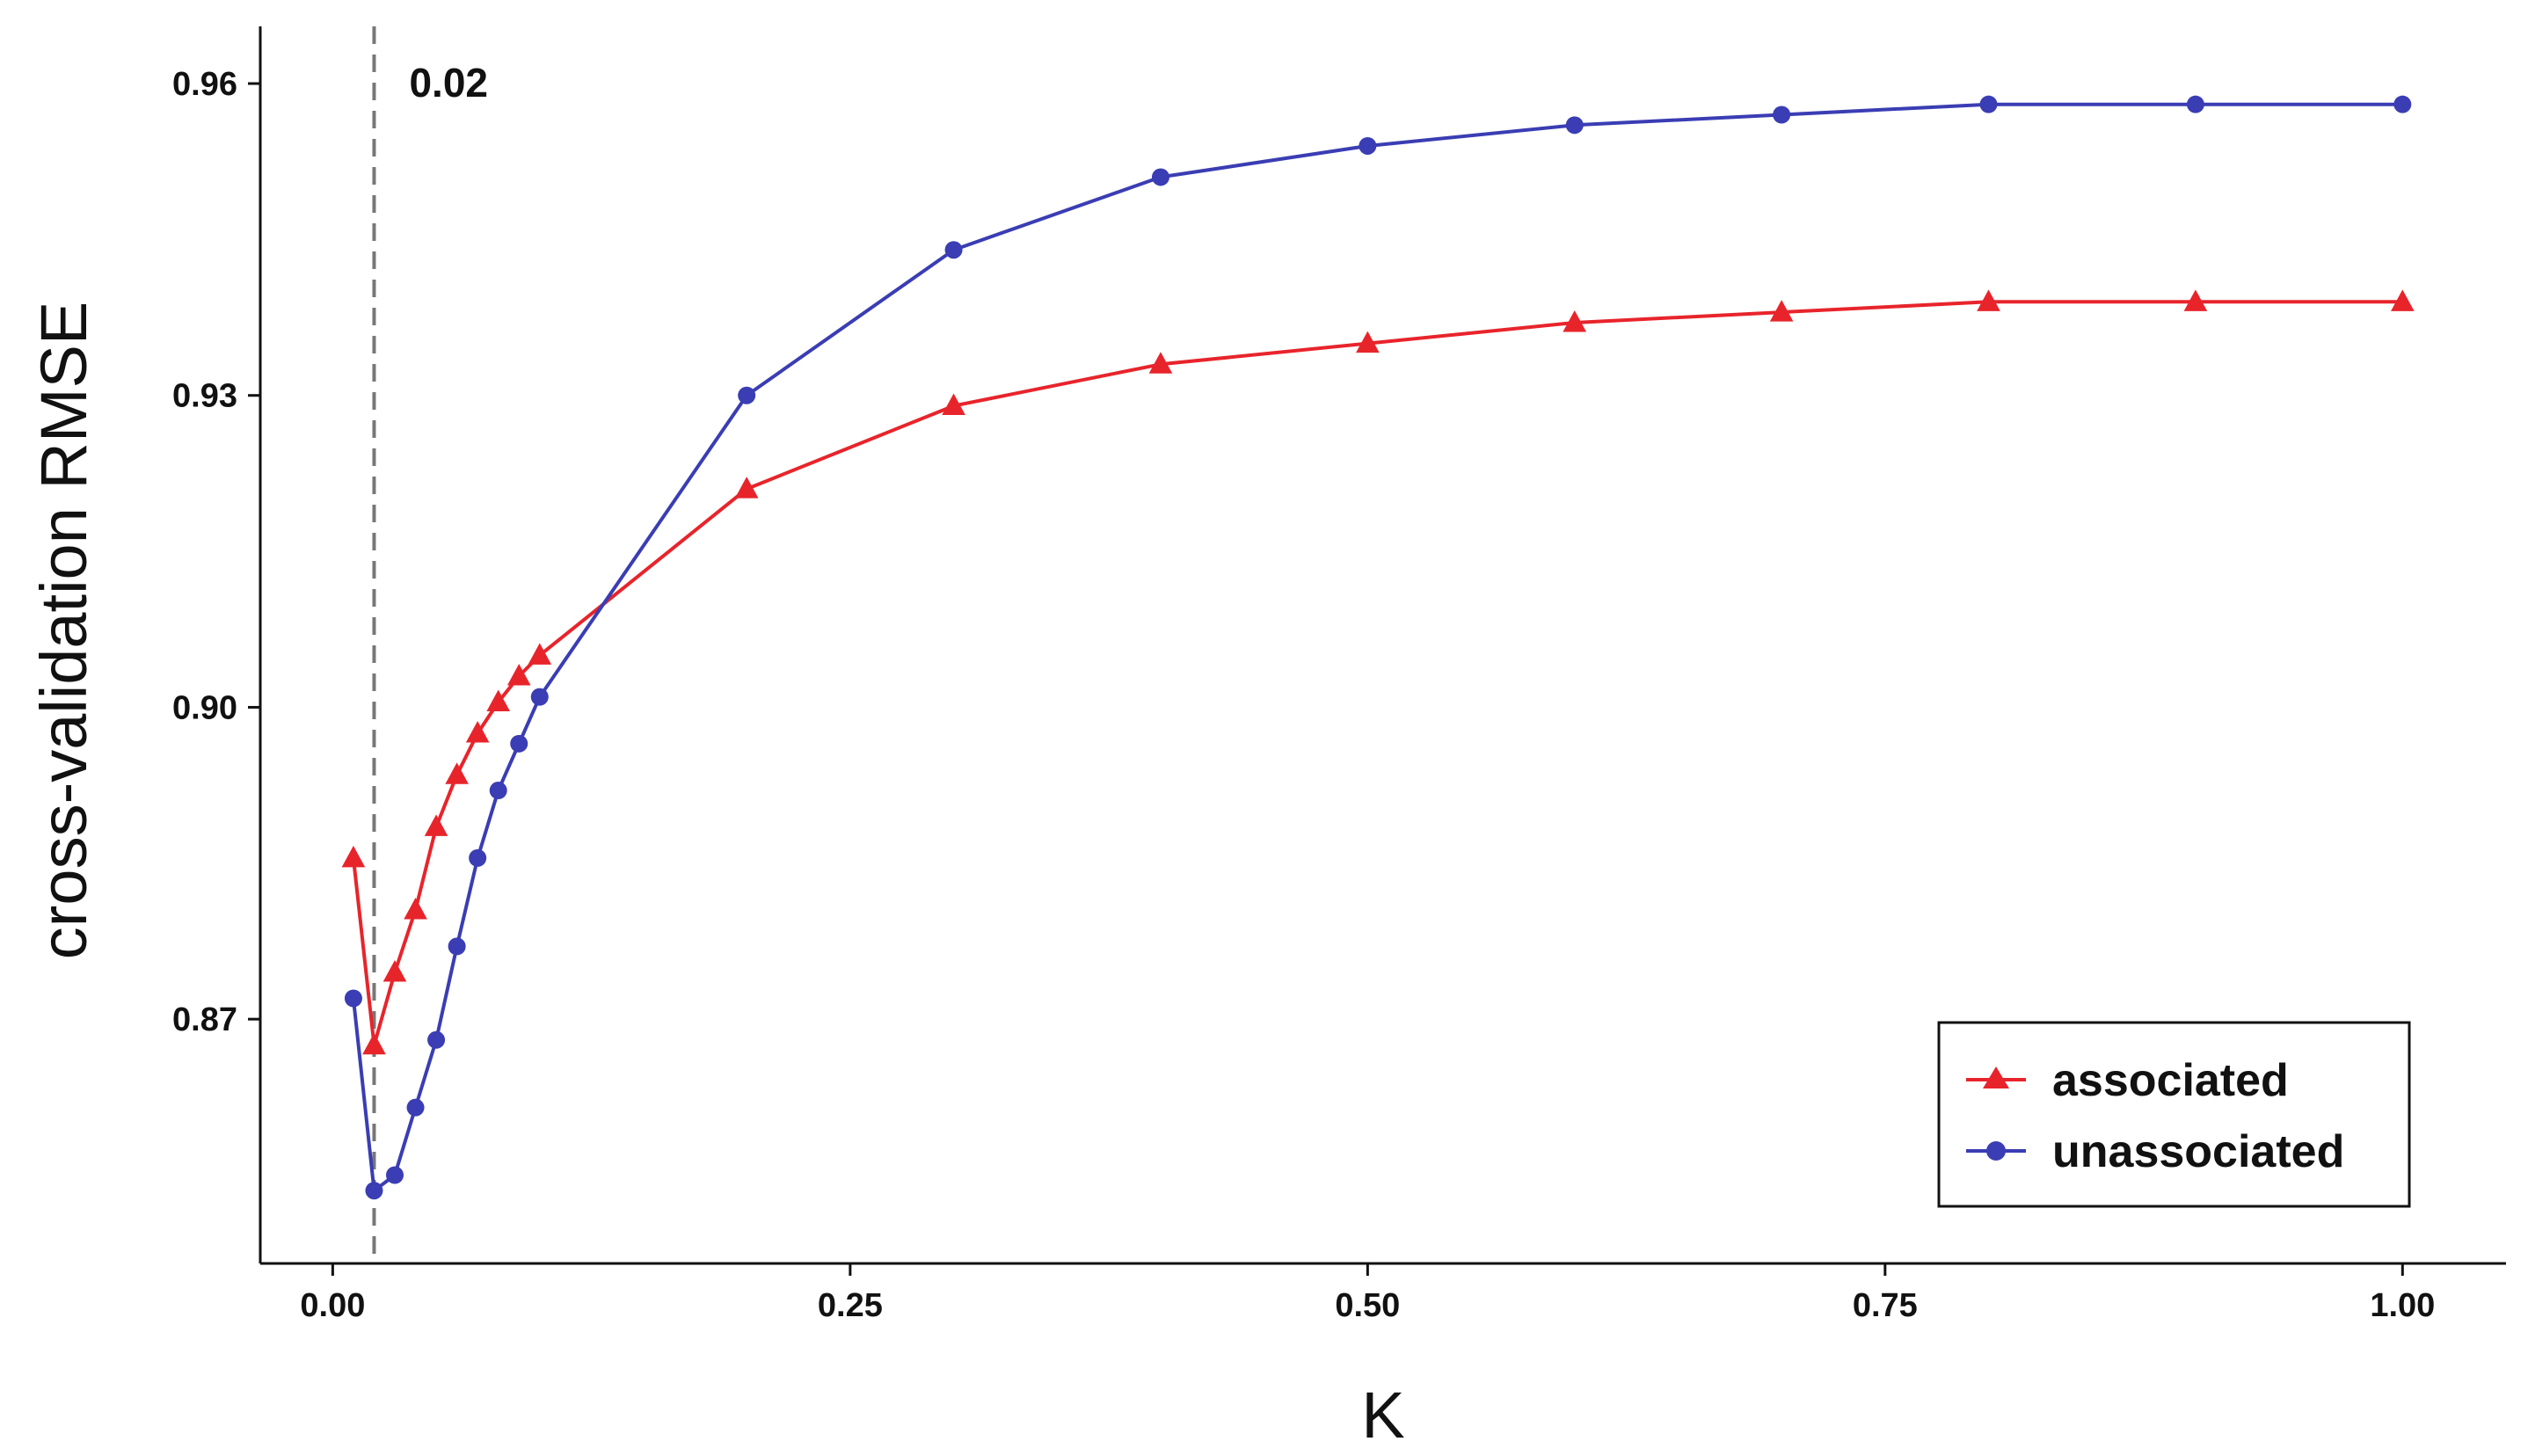 Image resolution: width=2528 pixels, height=1456 pixels. Describe the element at coordinates (216, 552) in the screenshot. I see `y-axis-ticks: 0.87 0.90 0.93 0.96` at that location.